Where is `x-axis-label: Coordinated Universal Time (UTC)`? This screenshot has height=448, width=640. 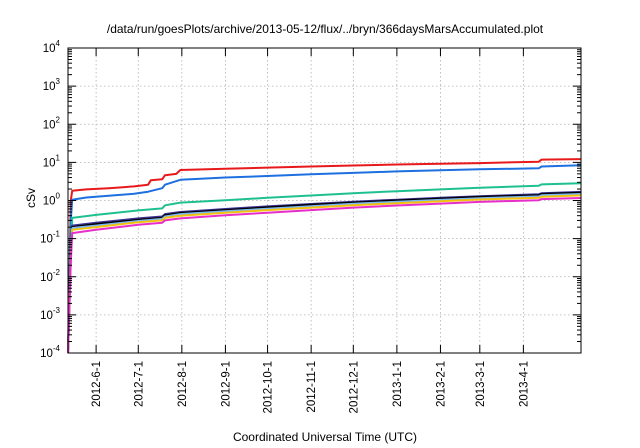 x-axis-label: Coordinated Universal Time (UTC) is located at coordinates (325, 437).